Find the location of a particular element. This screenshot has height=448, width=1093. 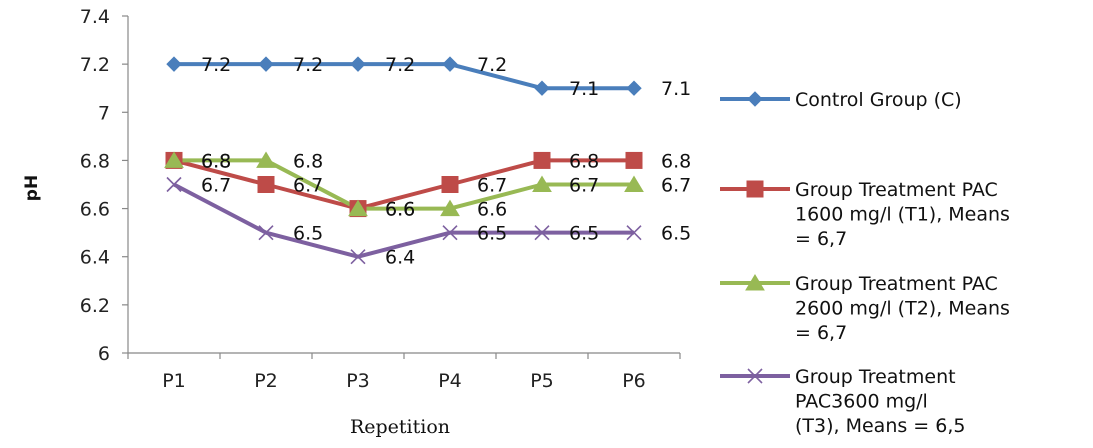

x-tick-label: P4 is located at coordinates (450, 381).